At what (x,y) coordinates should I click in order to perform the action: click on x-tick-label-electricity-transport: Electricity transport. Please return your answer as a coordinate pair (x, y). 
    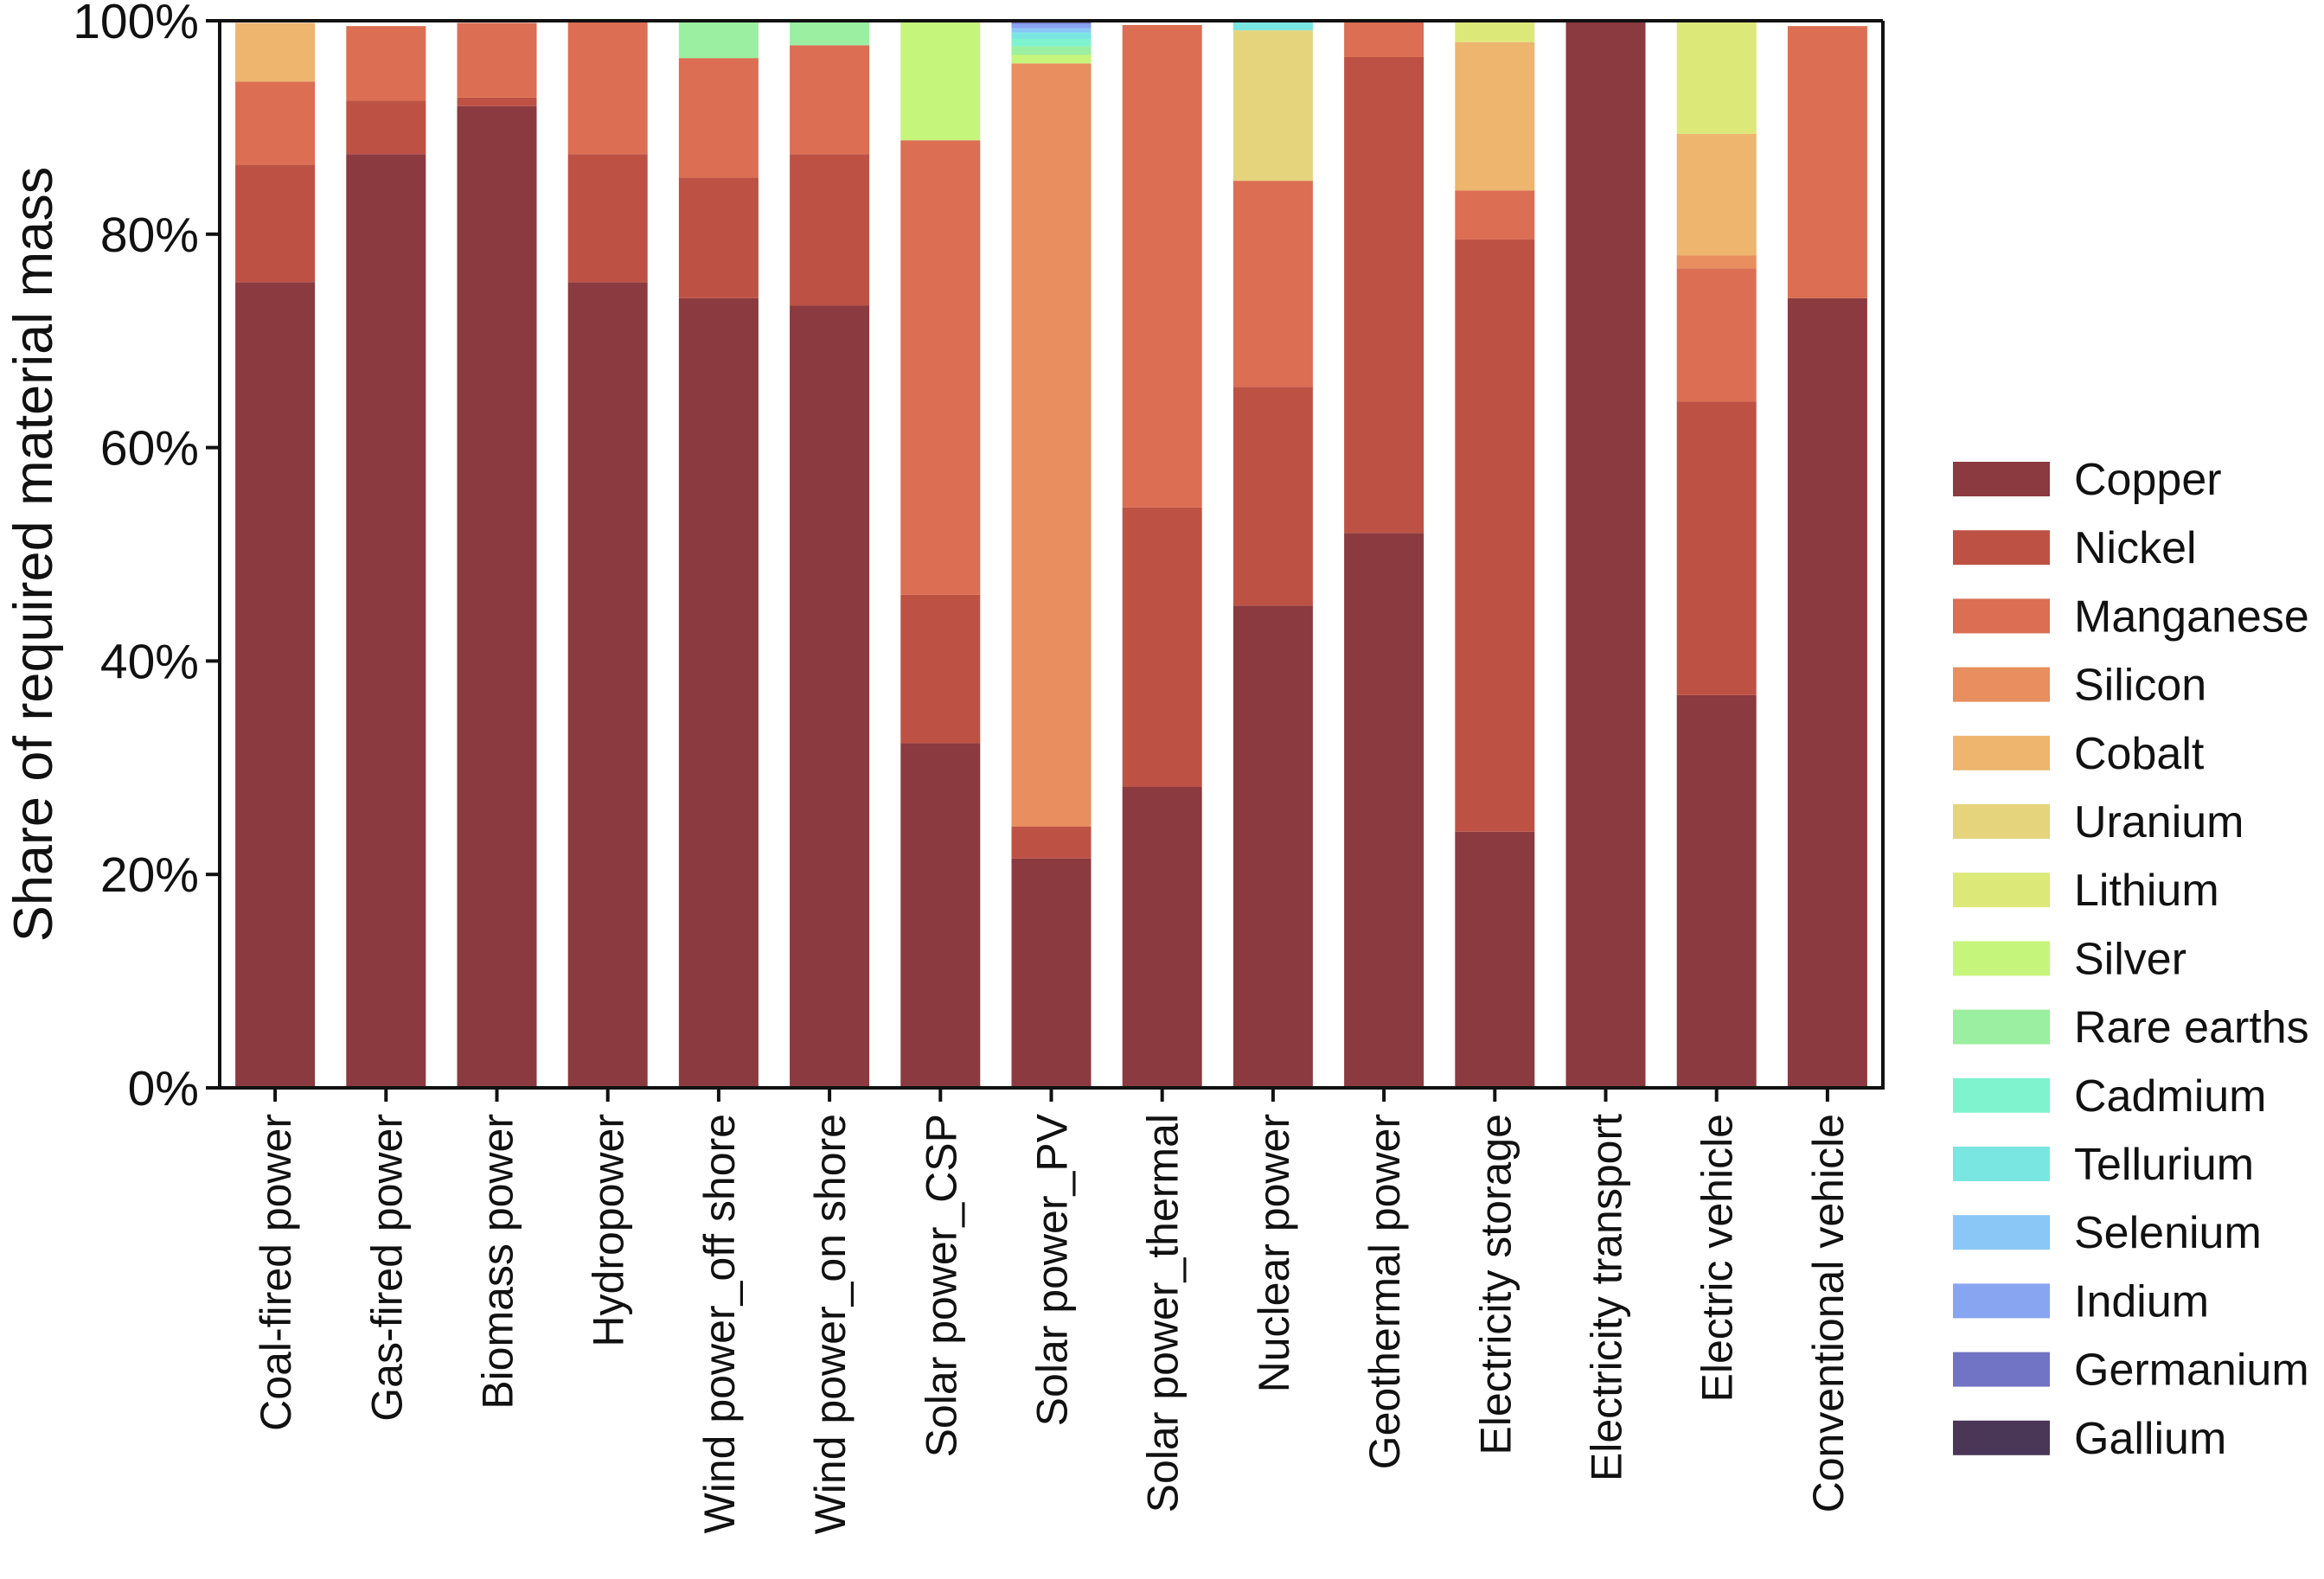
    Looking at the image, I should click on (1607, 1297).